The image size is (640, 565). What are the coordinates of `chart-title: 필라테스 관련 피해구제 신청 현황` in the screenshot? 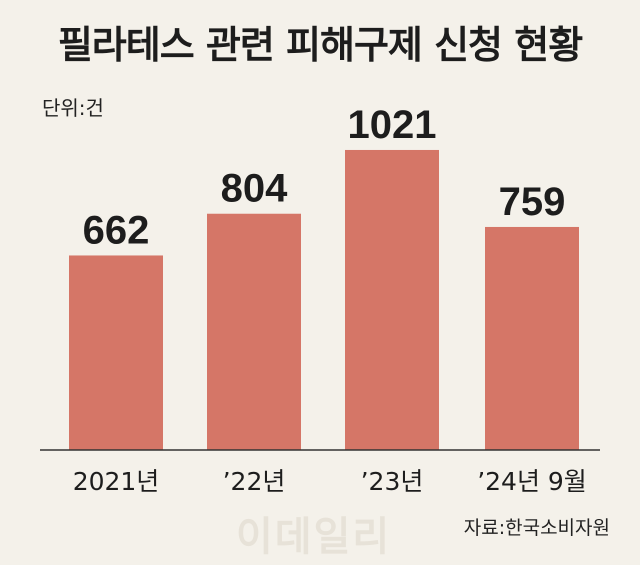 It's located at (320, 45).